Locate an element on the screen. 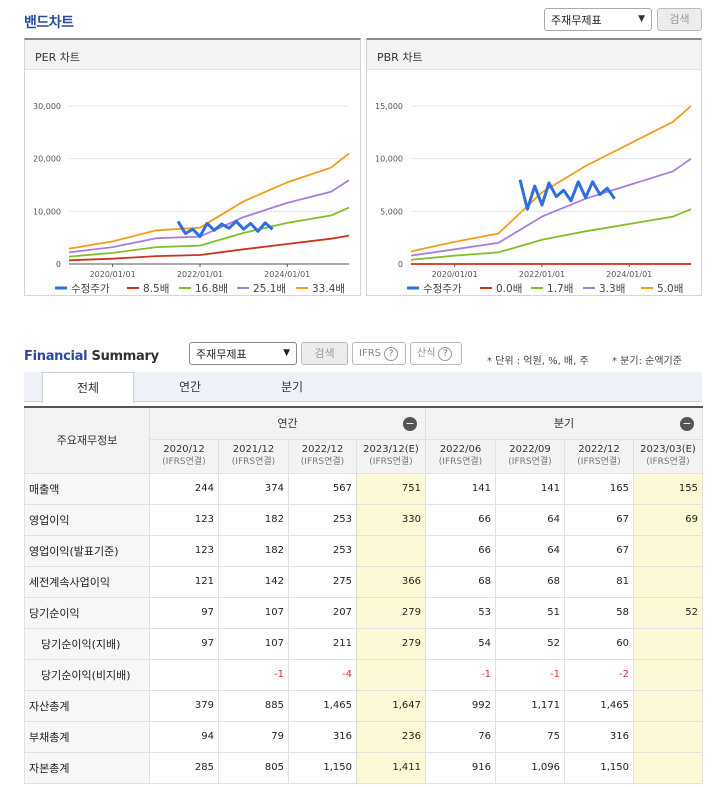  summary-select-value: 주재무제표 is located at coordinates (221, 354).